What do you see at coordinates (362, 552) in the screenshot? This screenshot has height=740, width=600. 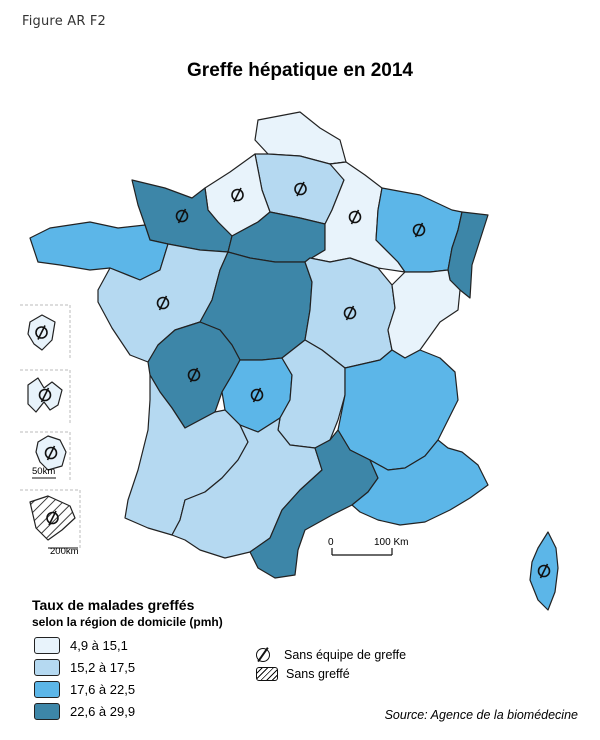 I see `scale-bar` at bounding box center [362, 552].